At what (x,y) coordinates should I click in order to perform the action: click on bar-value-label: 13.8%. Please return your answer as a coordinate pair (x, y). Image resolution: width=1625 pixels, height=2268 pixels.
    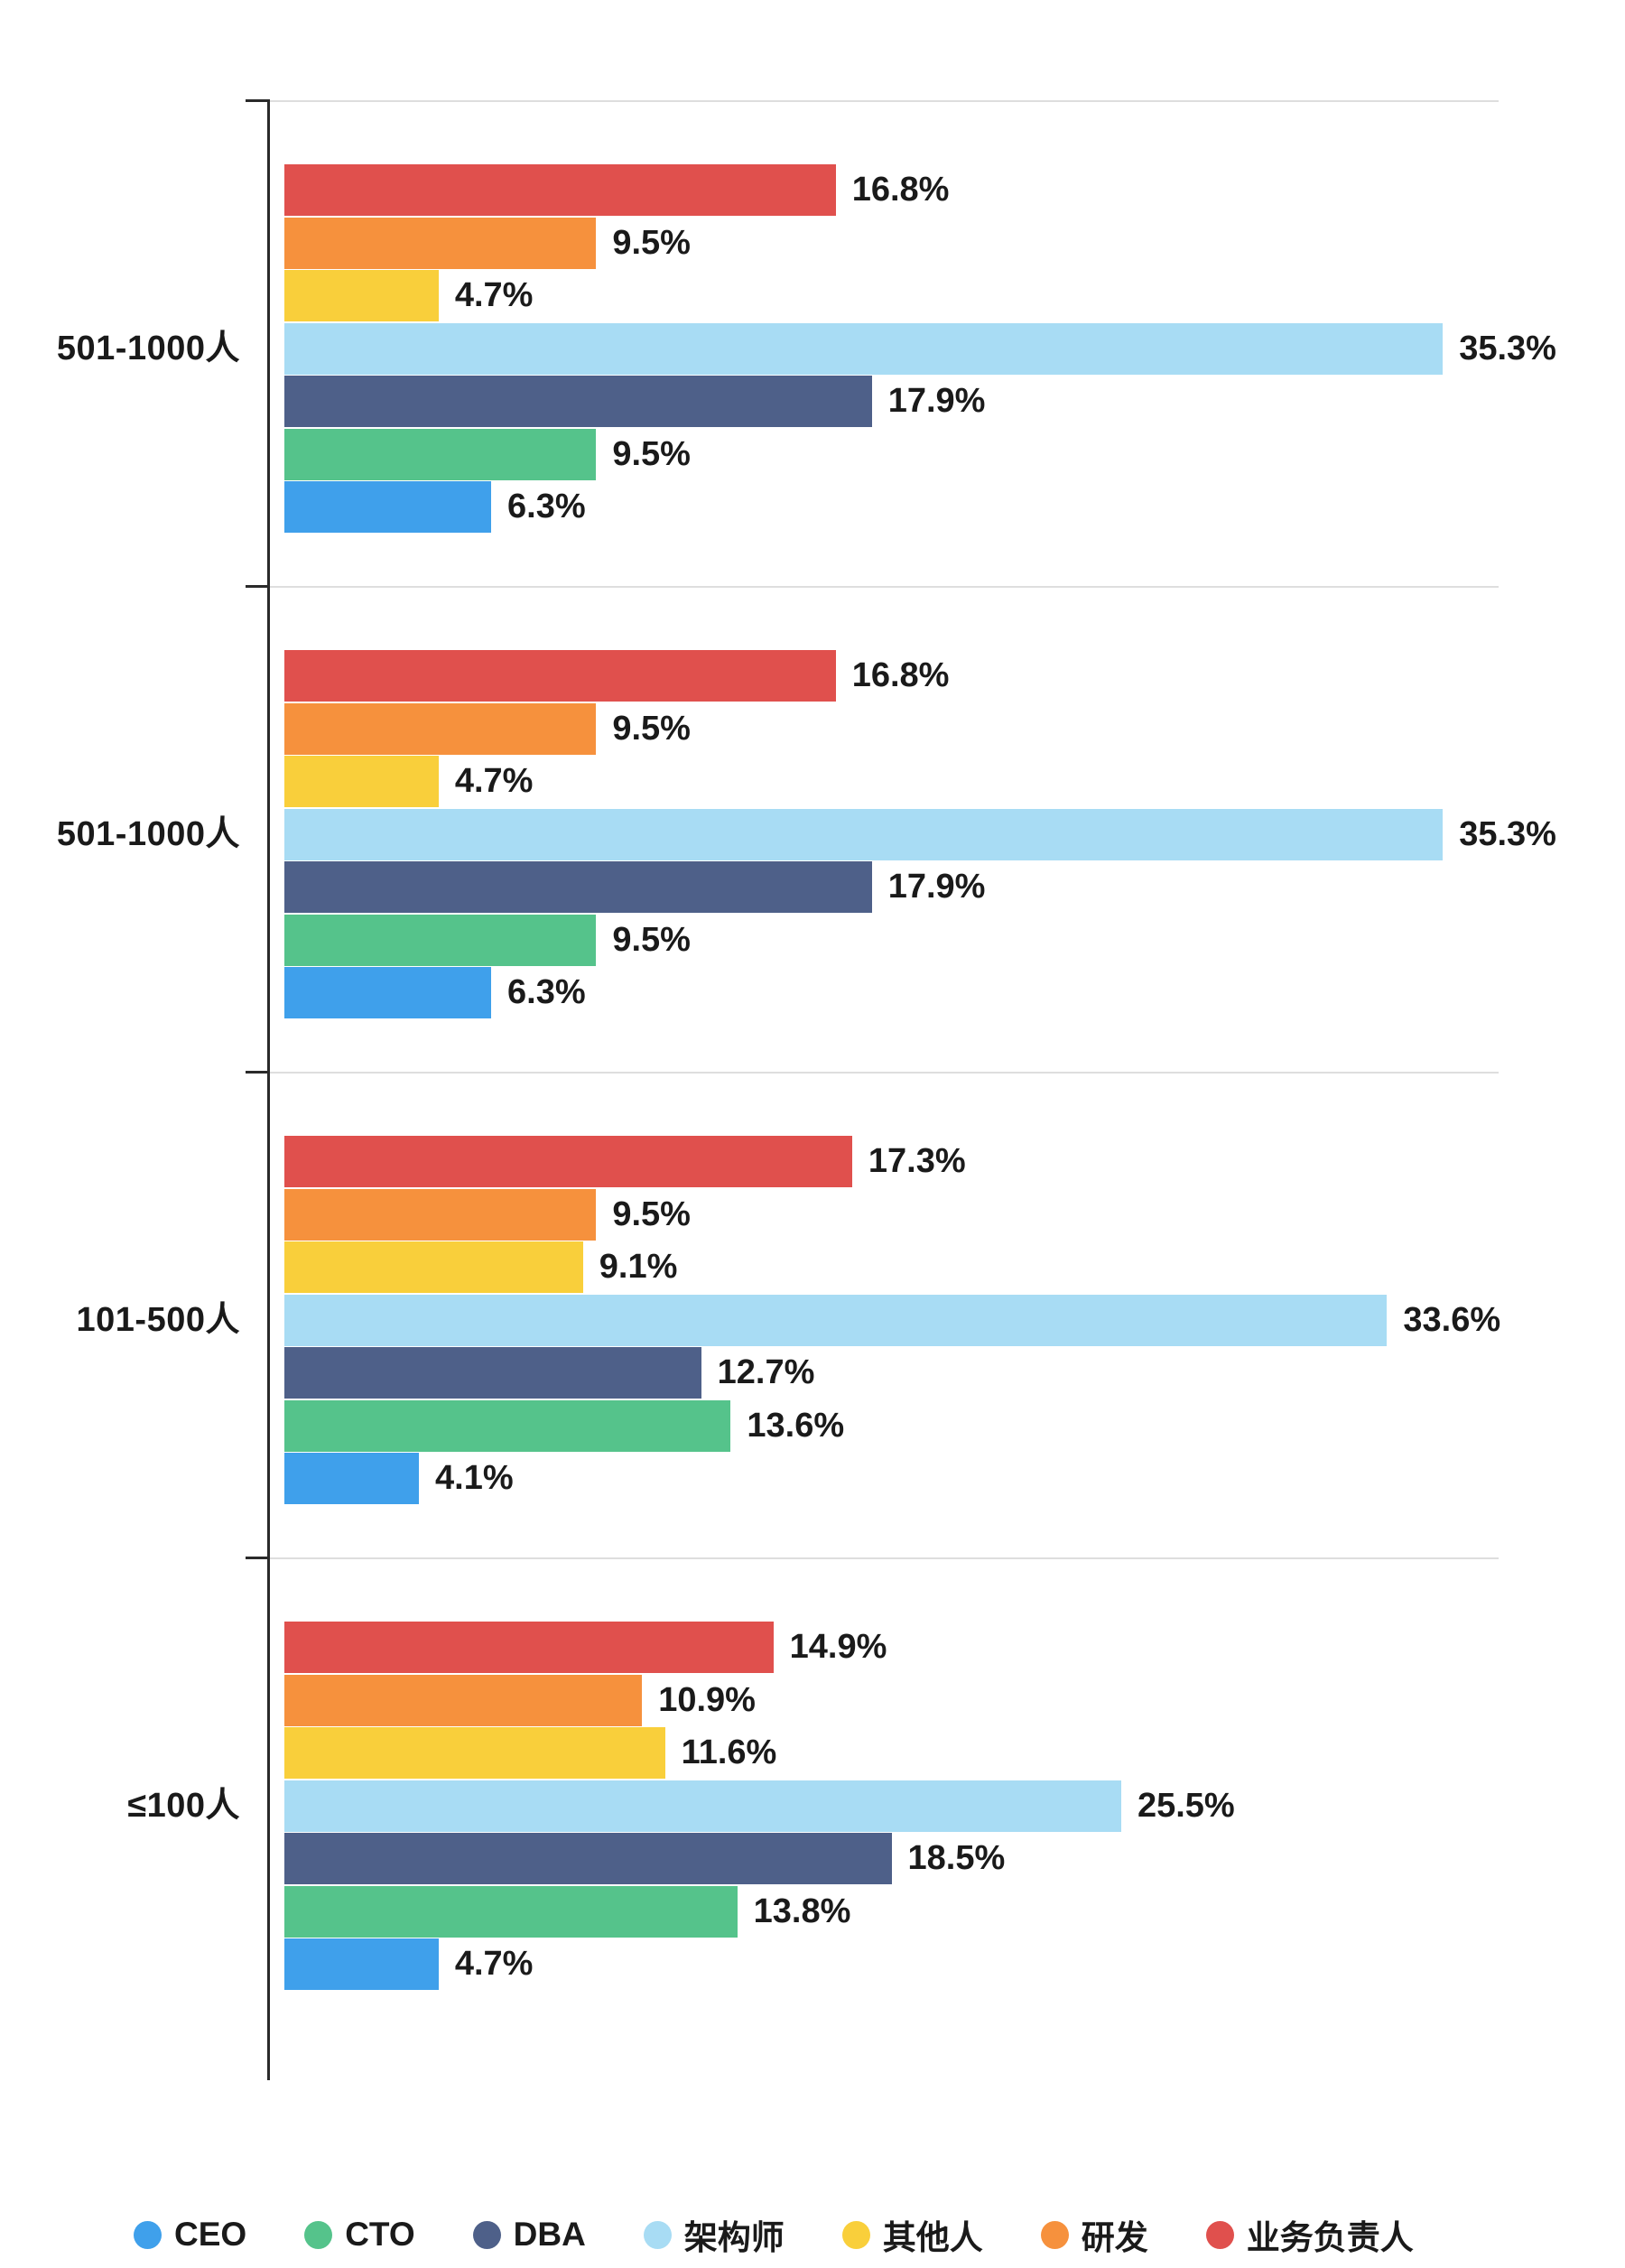
    Looking at the image, I should click on (802, 1911).